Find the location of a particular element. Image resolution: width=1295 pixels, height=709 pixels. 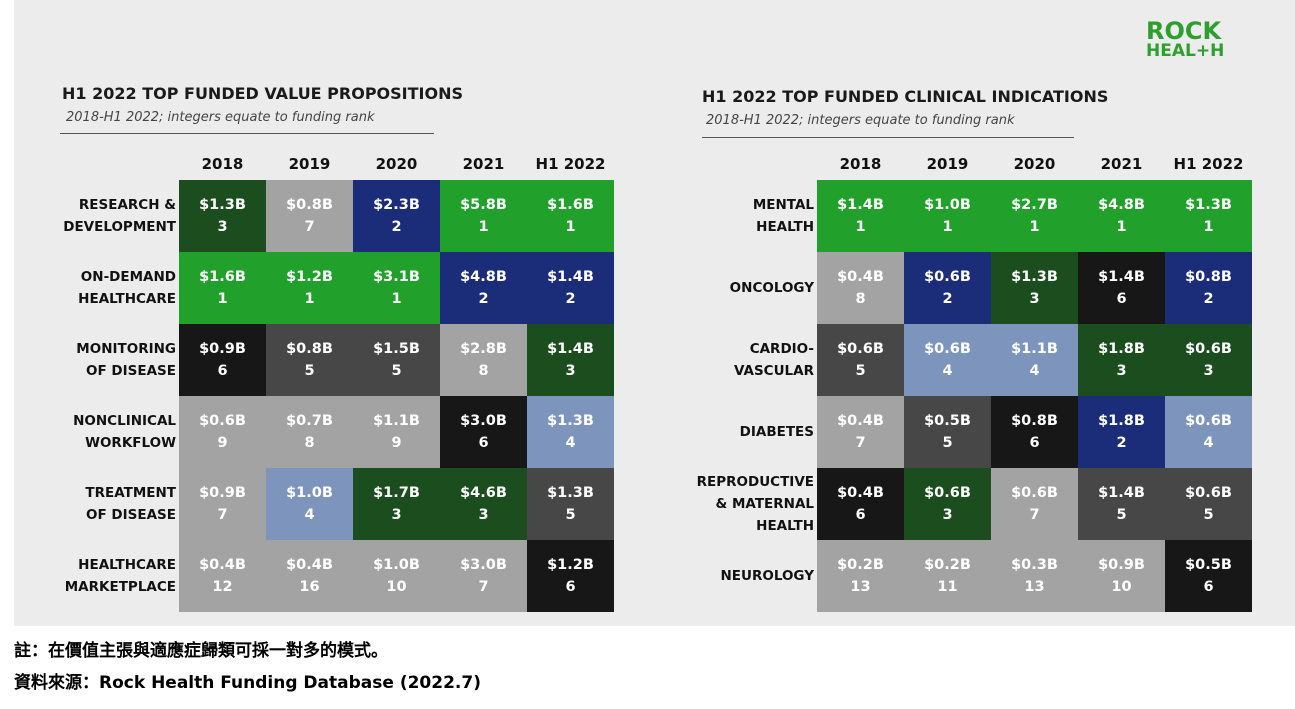

logo-line-2: HEAL+H is located at coordinates (1185, 51).